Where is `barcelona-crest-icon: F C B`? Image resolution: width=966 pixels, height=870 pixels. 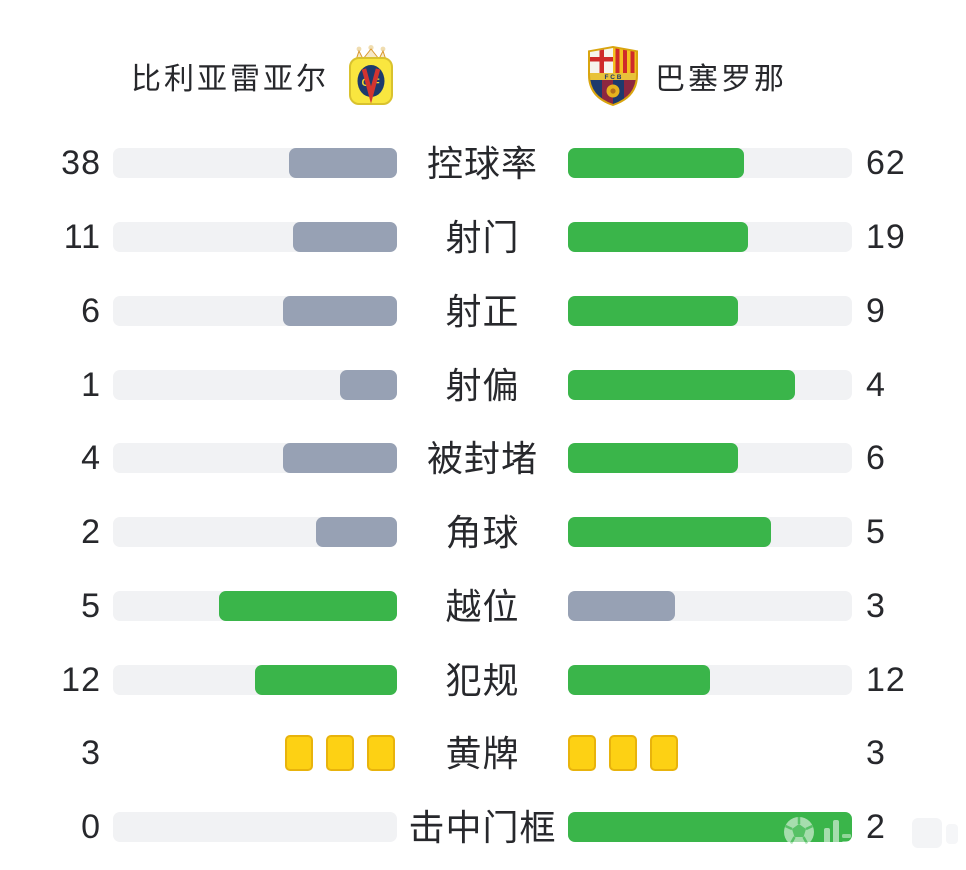
barcelona-crest-icon: F C B is located at coordinates (613, 76).